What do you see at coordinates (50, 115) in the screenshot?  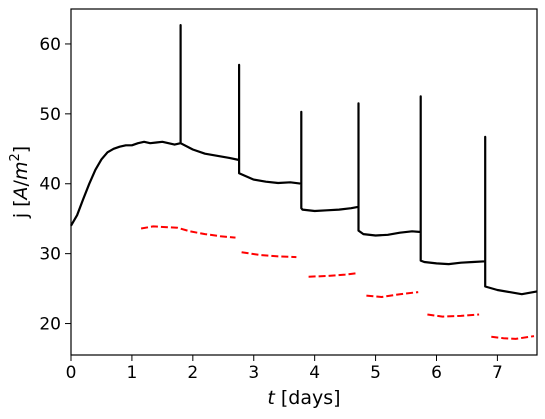 I see `y-tick-label: 50` at bounding box center [50, 115].